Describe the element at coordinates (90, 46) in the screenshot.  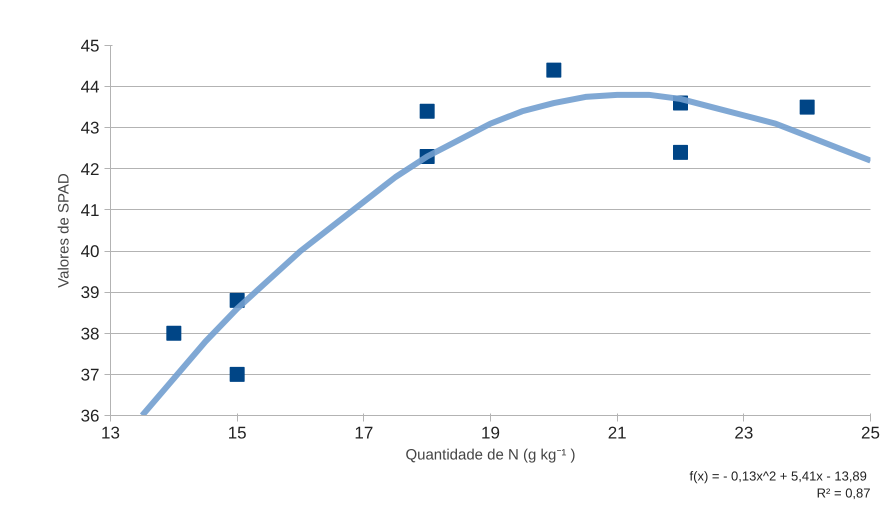
I see `y-tick-label: 45` at that location.